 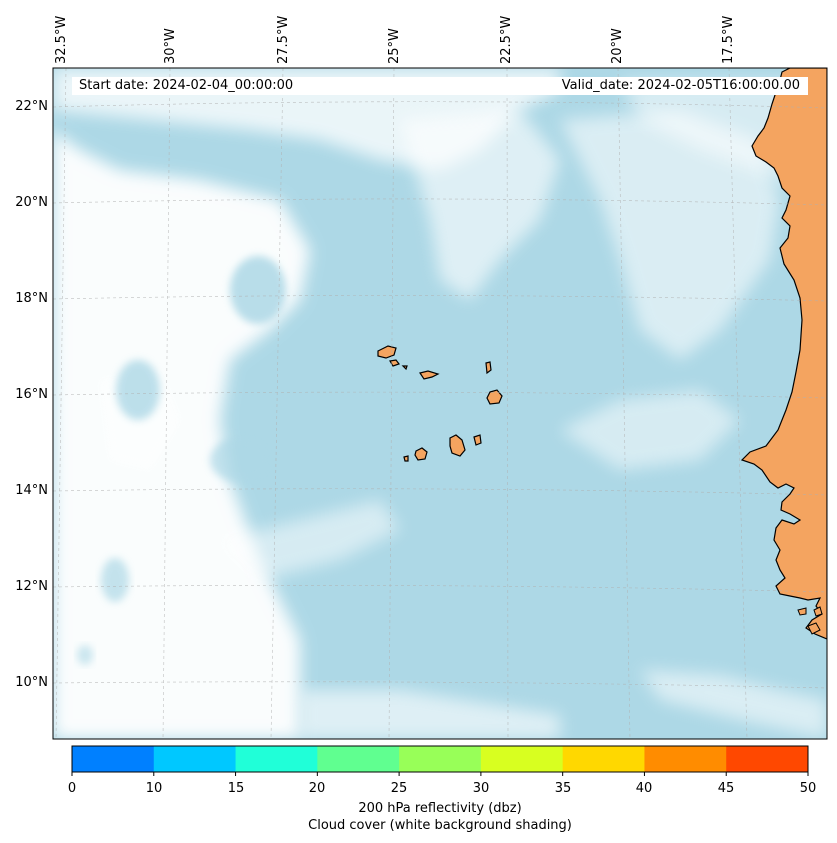 What do you see at coordinates (399, 788) in the screenshot?
I see `colorbar-tick: 25` at bounding box center [399, 788].